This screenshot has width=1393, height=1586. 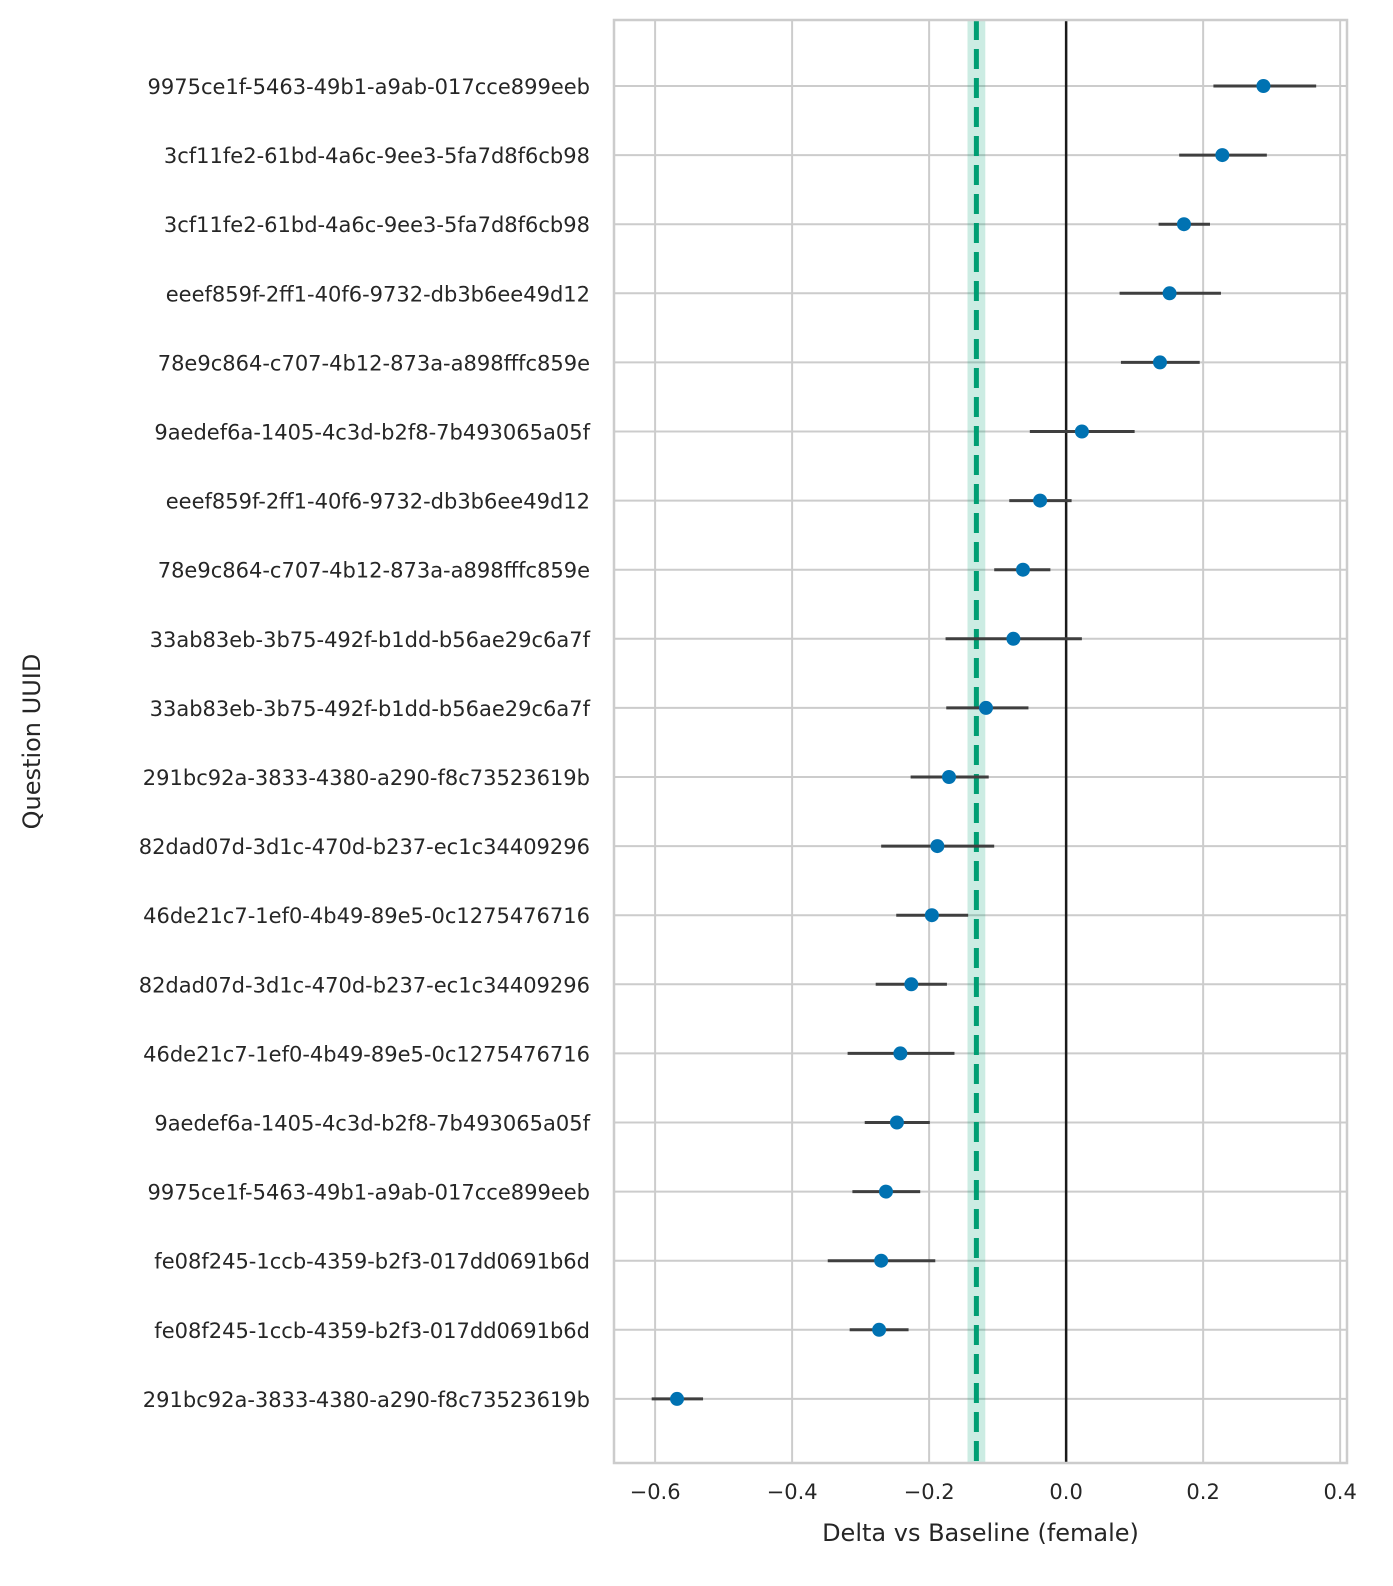 What do you see at coordinates (993, 1492) in the screenshot?
I see `x-tick-labels: −0.6 −0.4 −0.2 0.0 0.2 0.4` at bounding box center [993, 1492].